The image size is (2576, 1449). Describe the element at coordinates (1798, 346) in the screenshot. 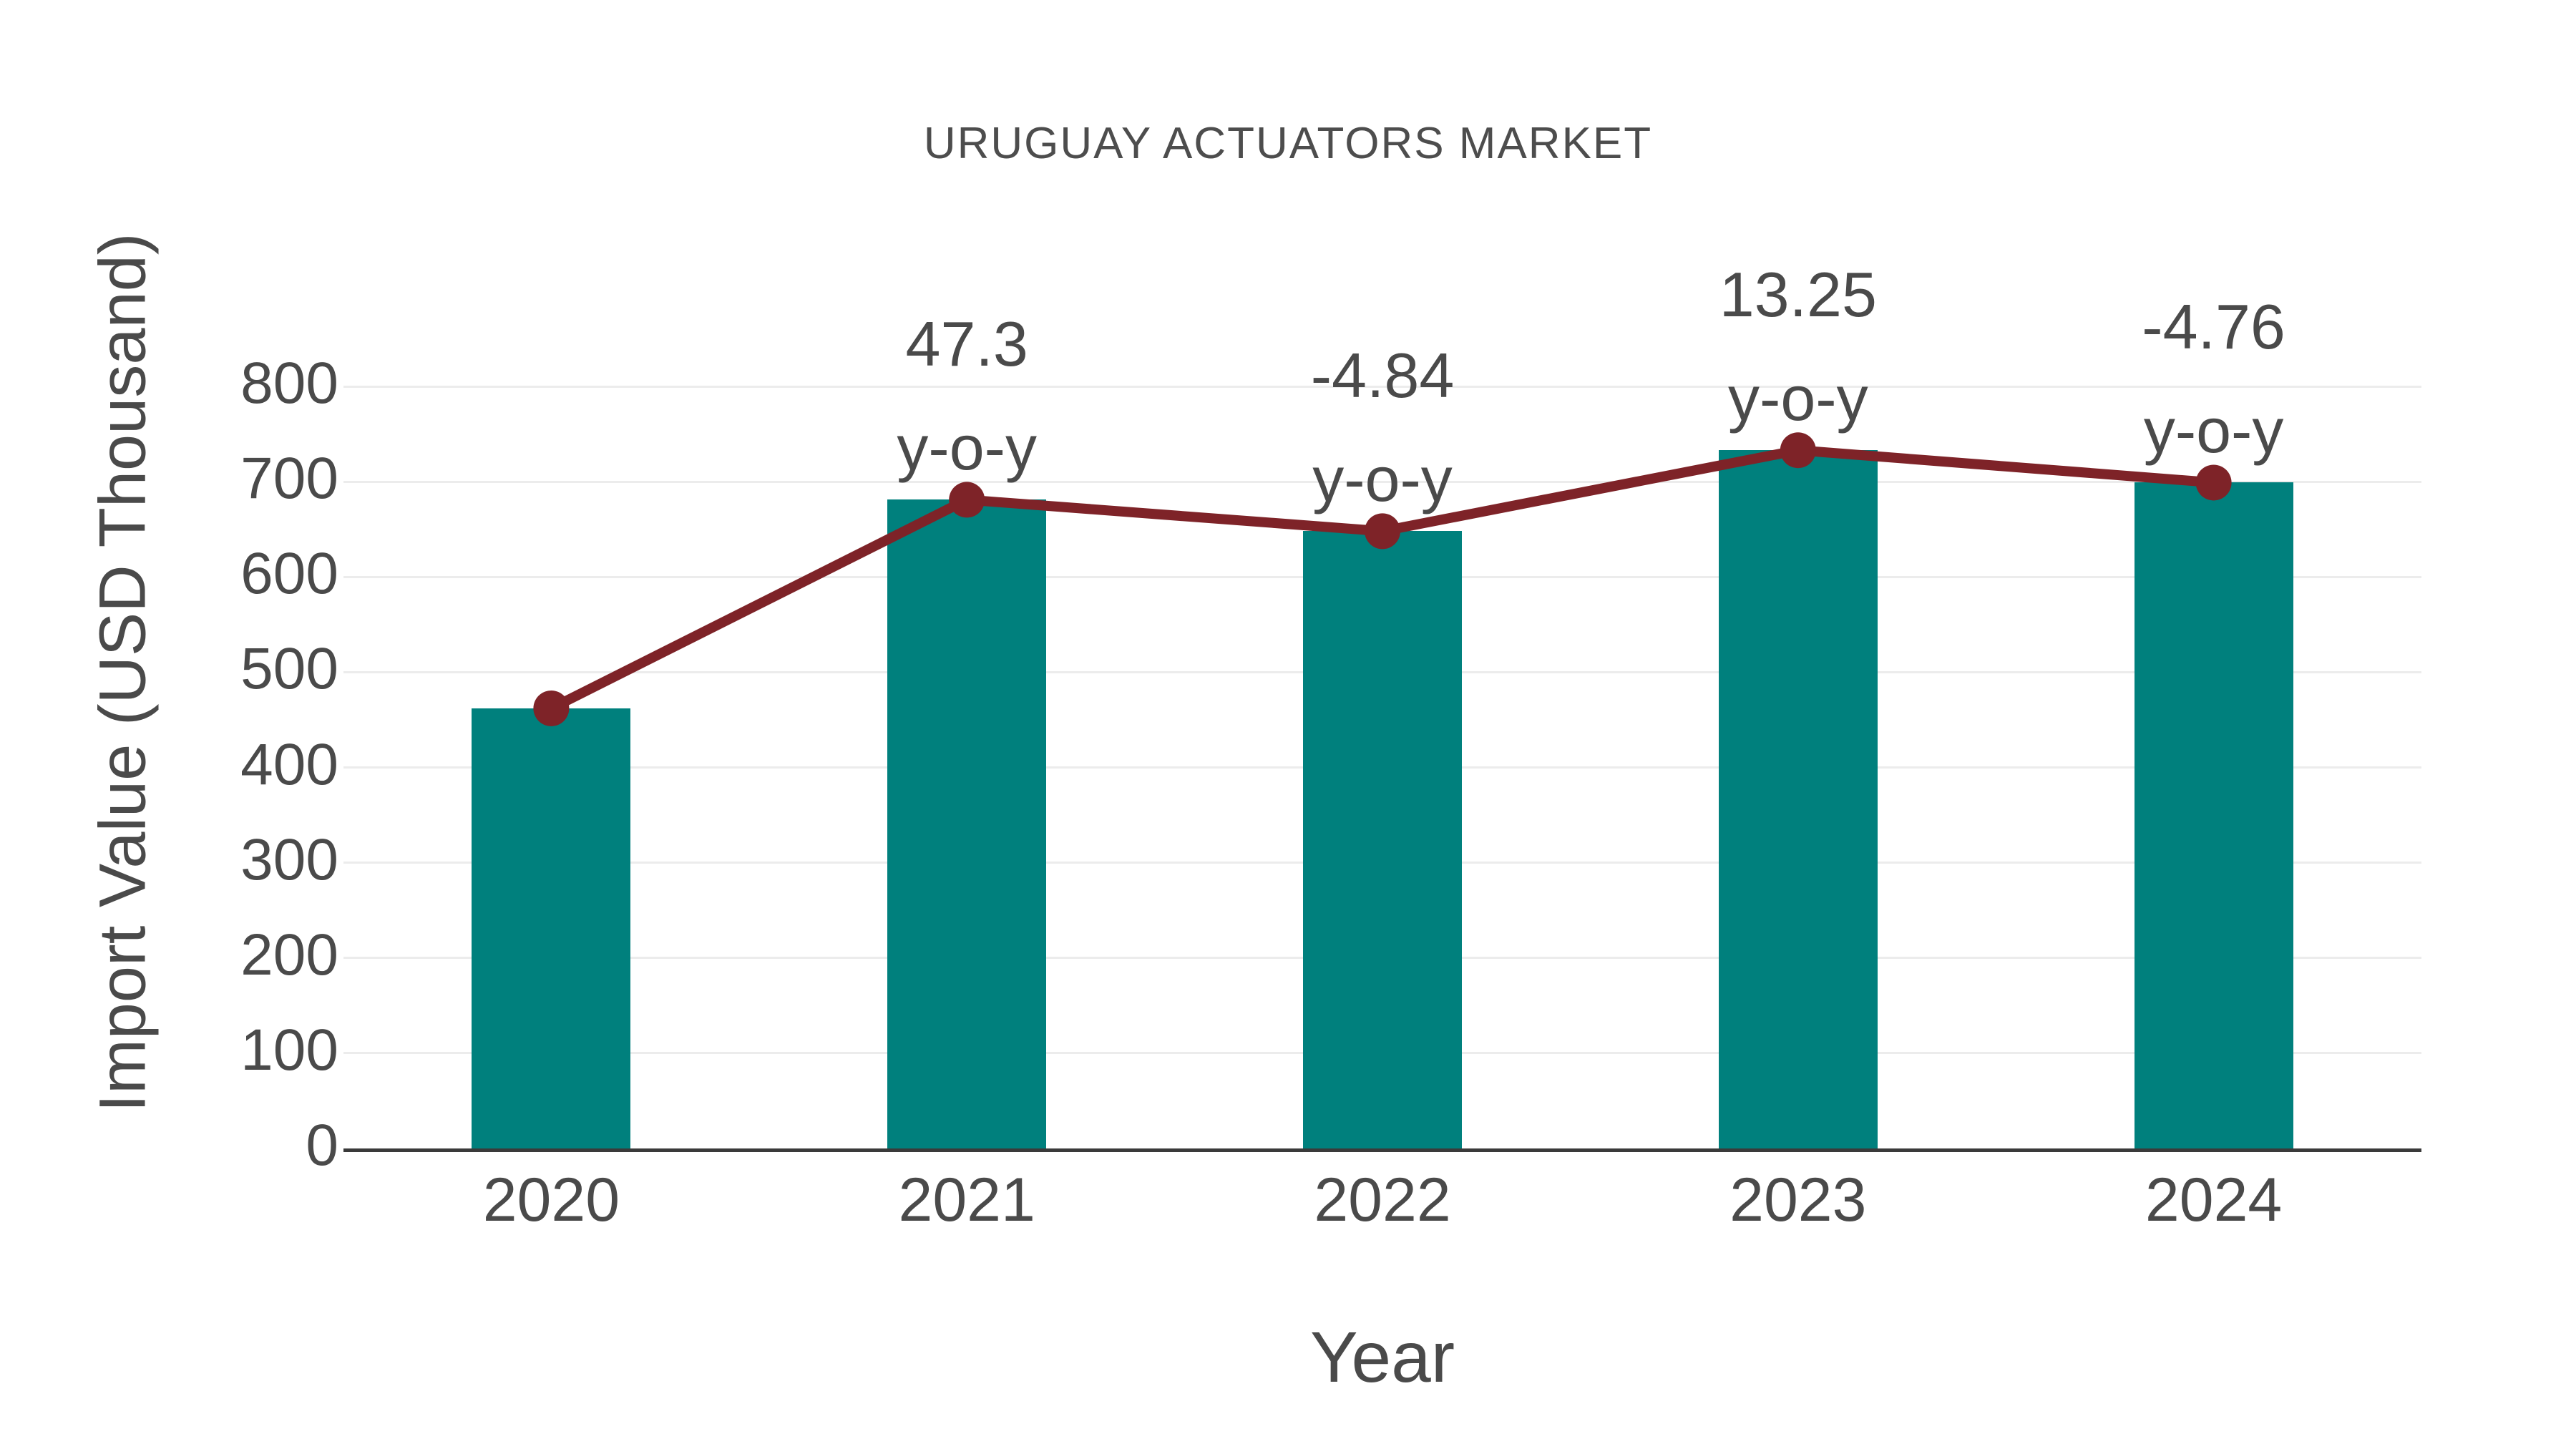

I see `yoy-annotation-2023: 13.25 y-o-y` at that location.